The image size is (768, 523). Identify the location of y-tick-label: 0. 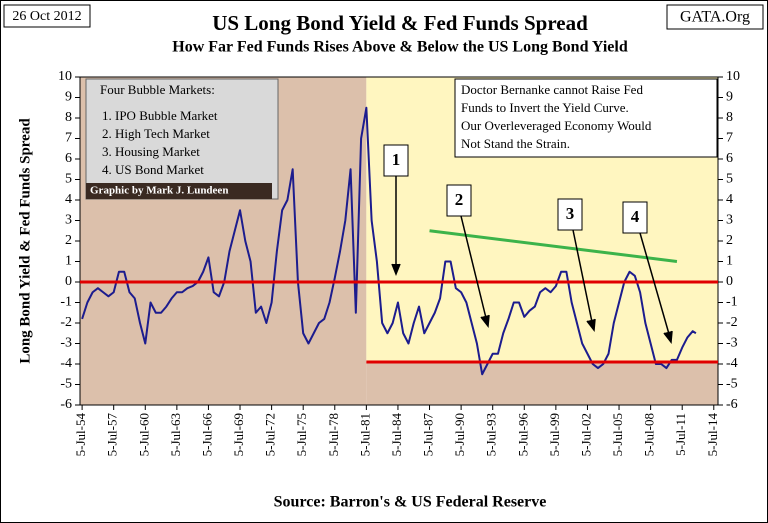
(68, 281).